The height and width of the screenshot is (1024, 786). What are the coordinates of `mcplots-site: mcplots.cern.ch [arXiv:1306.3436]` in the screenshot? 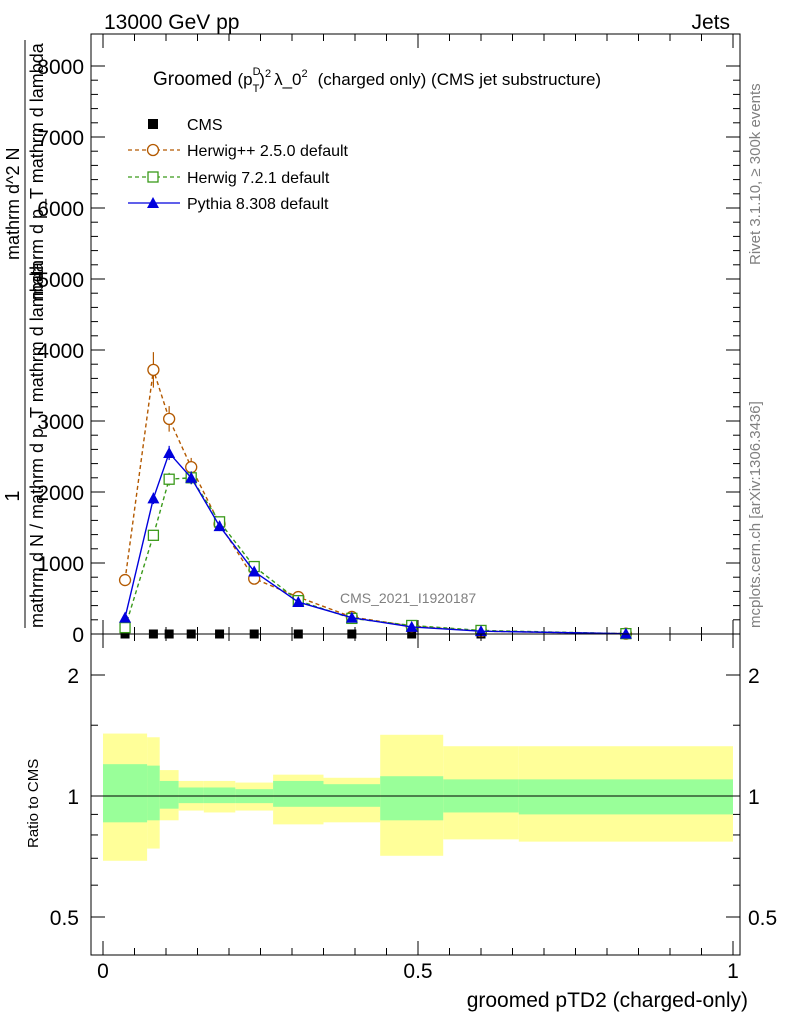 It's located at (755, 514).